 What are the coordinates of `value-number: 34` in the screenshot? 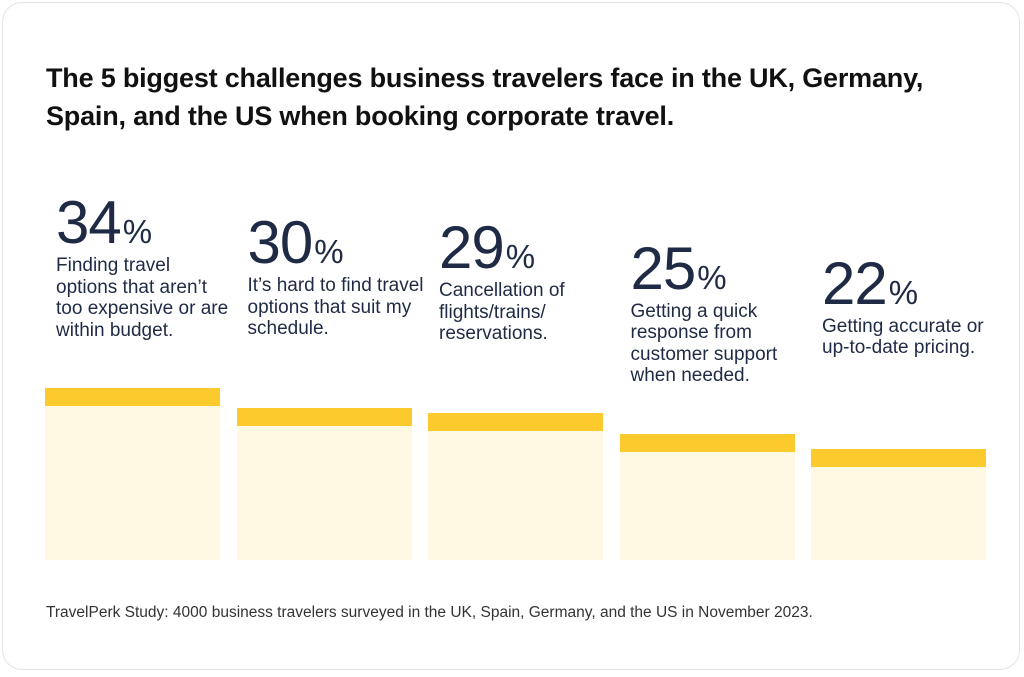 It's located at (89, 222).